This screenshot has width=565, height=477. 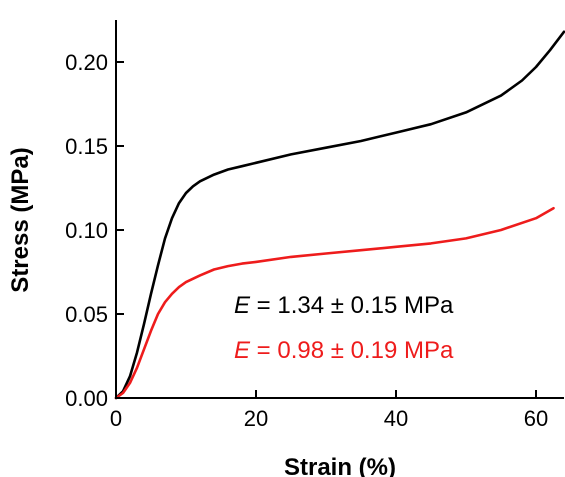 What do you see at coordinates (256, 418) in the screenshot?
I see `x-tick-label: 20` at bounding box center [256, 418].